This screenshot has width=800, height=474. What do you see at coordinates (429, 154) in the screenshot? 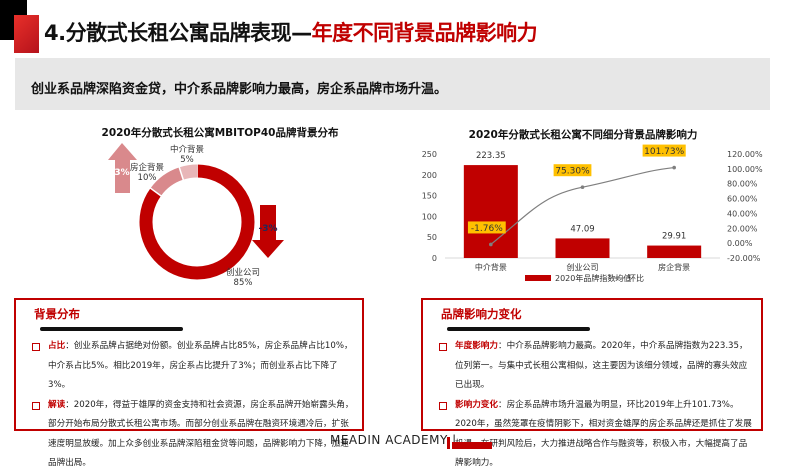
I see `y-tick-label: 250` at bounding box center [429, 154].